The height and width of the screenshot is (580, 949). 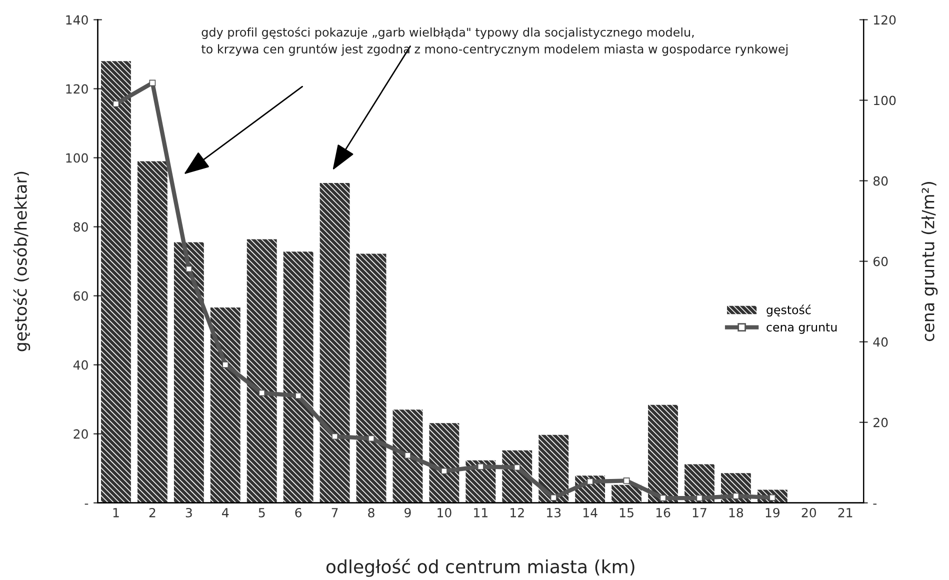 I want to click on x-tick-label: 4, so click(x=225, y=513).